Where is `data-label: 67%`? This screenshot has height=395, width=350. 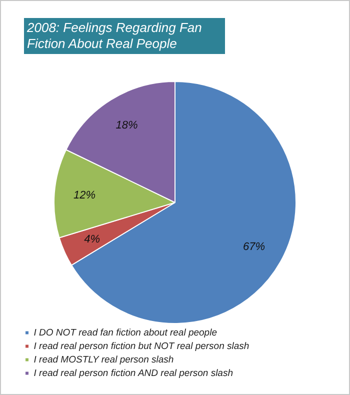
data-label: 67% is located at coordinates (254, 247).